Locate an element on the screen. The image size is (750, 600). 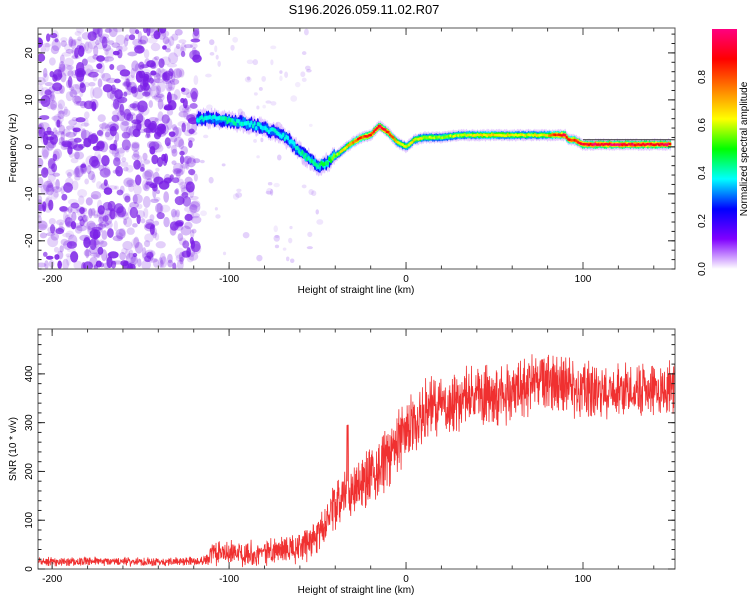
y-tick-label: 400 is located at coordinates (29, 373).